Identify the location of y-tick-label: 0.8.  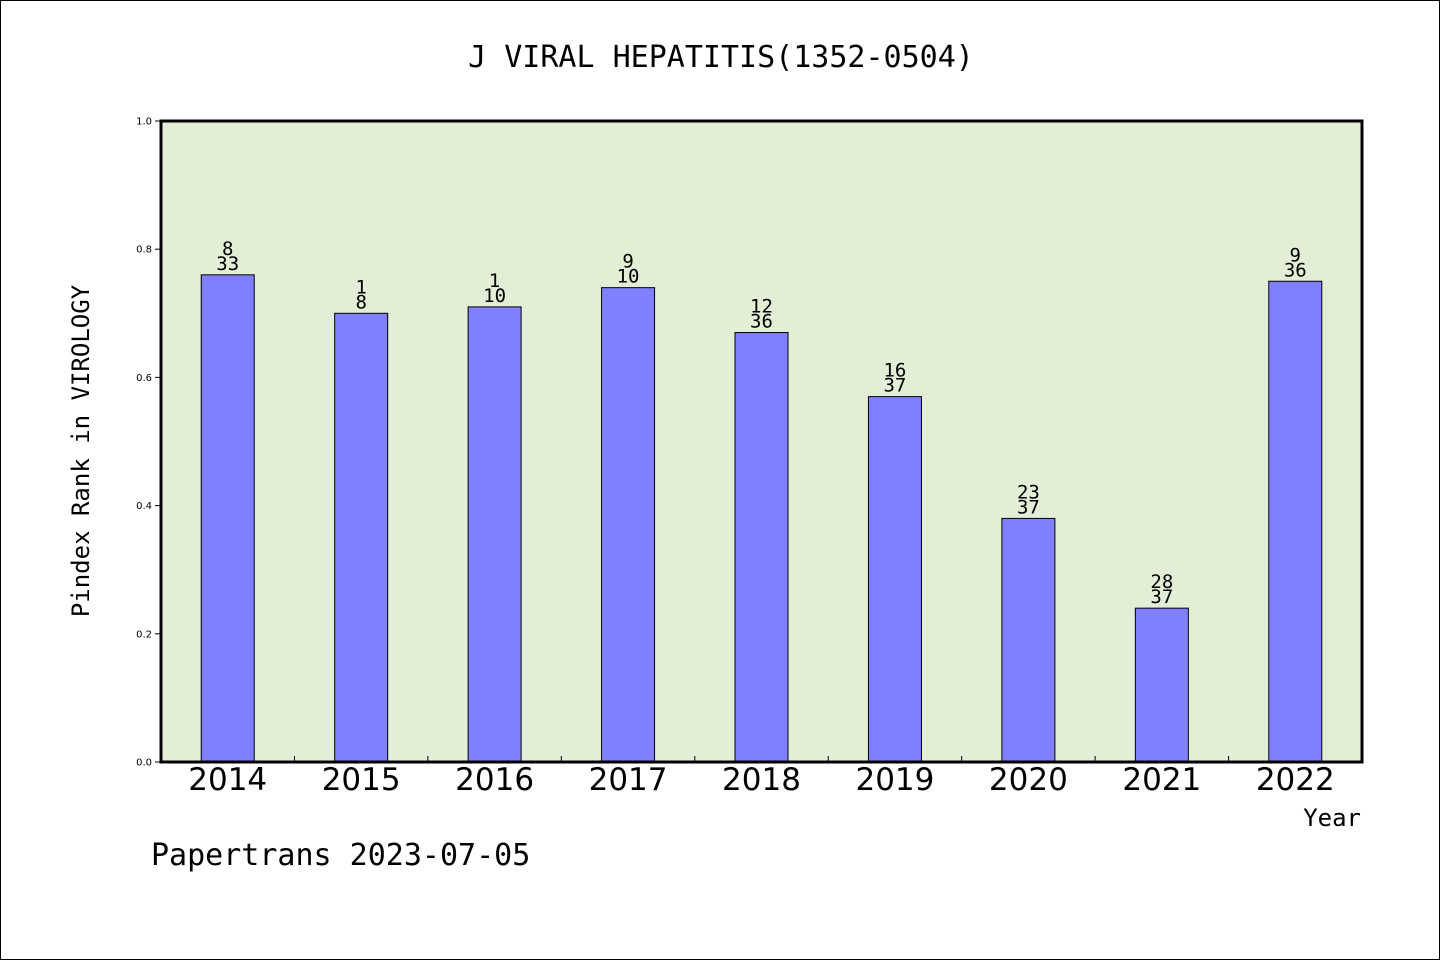
(144, 250).